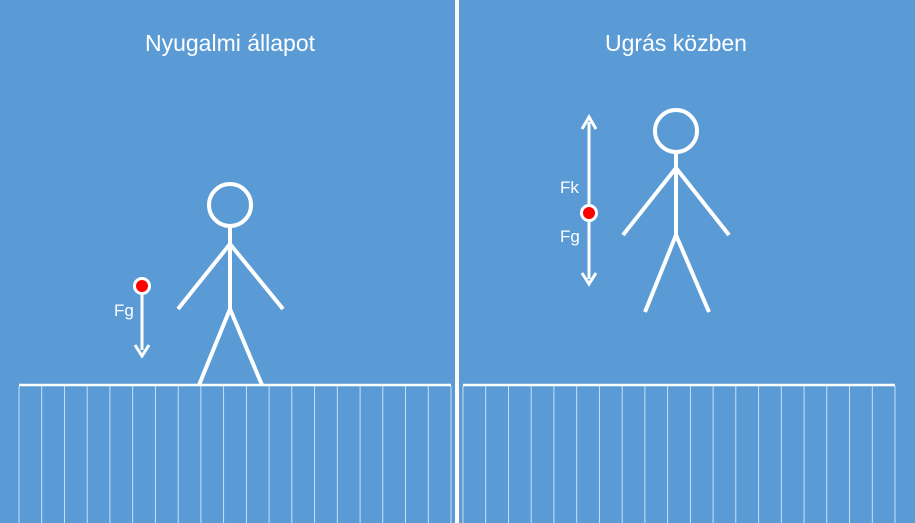 This screenshot has width=915, height=523. I want to click on force-label-fk: Fk, so click(569, 187).